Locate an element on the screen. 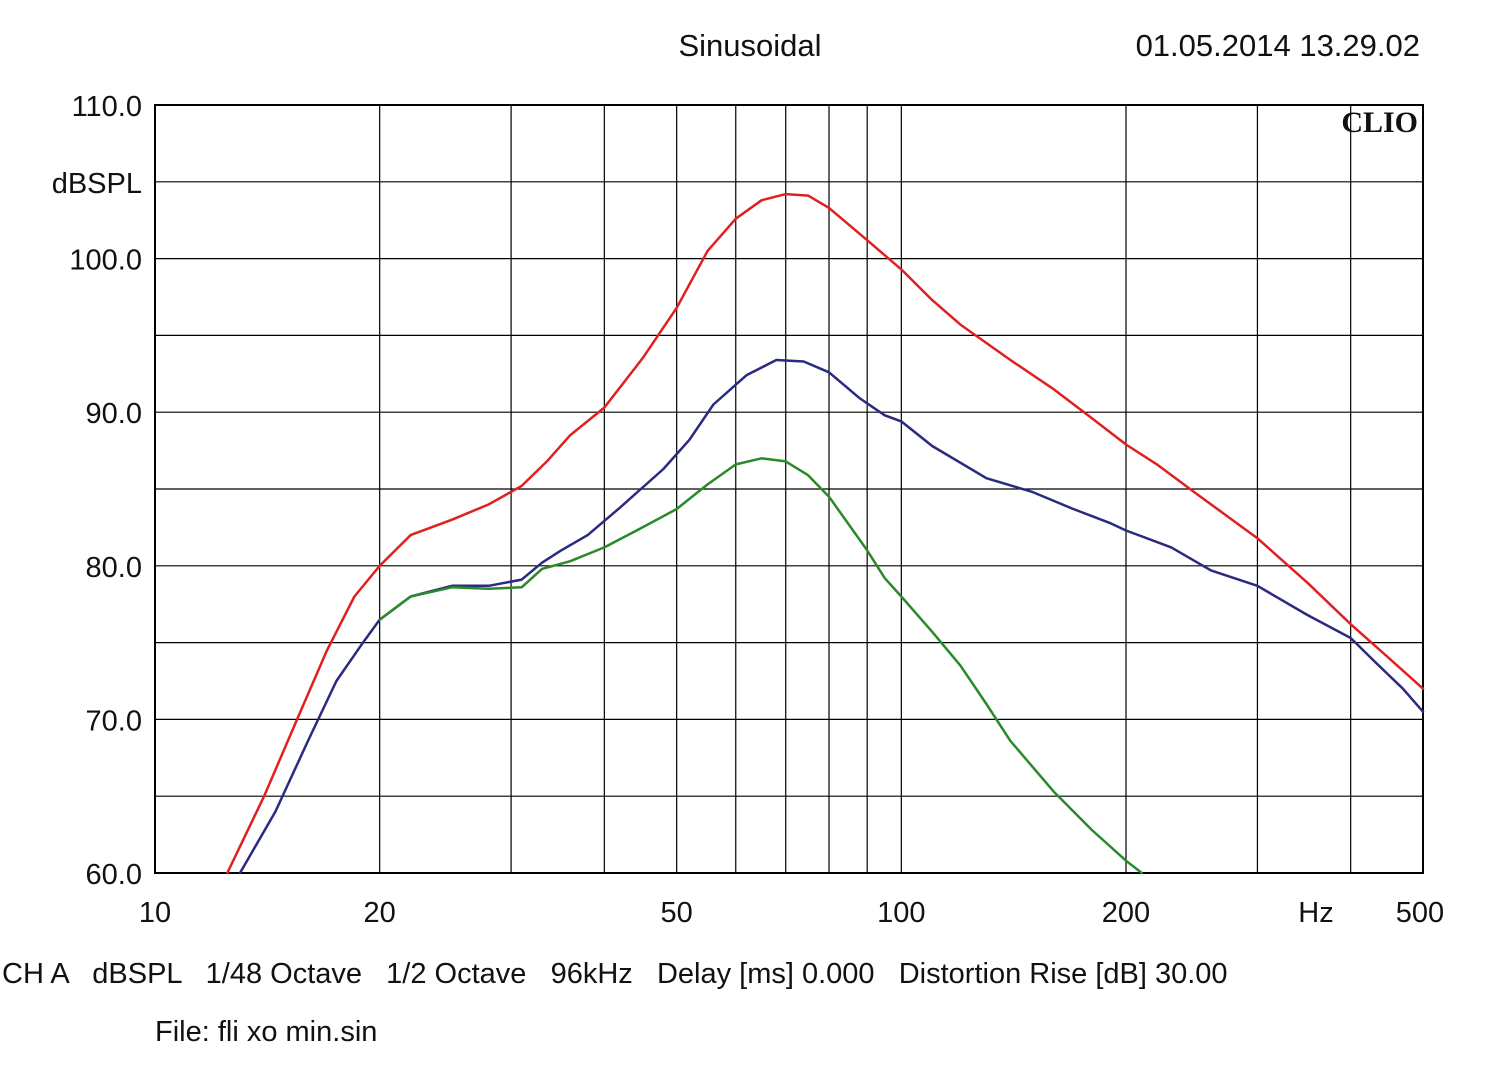 The width and height of the screenshot is (1500, 1074). y-tick-label: 100.0 is located at coordinates (105, 261).